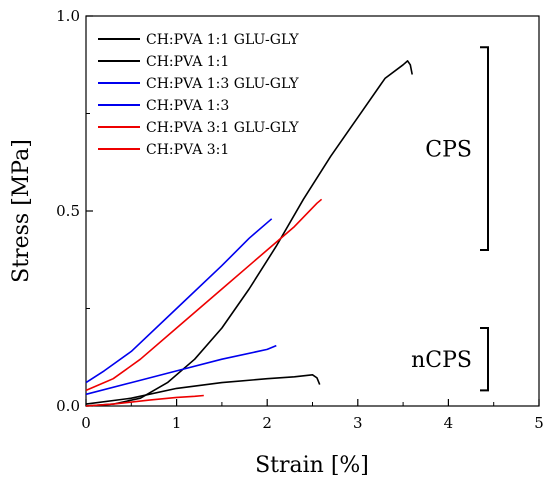 This screenshot has height=495, width=550. I want to click on y-axis-label: Stress [MPa], so click(21, 211).